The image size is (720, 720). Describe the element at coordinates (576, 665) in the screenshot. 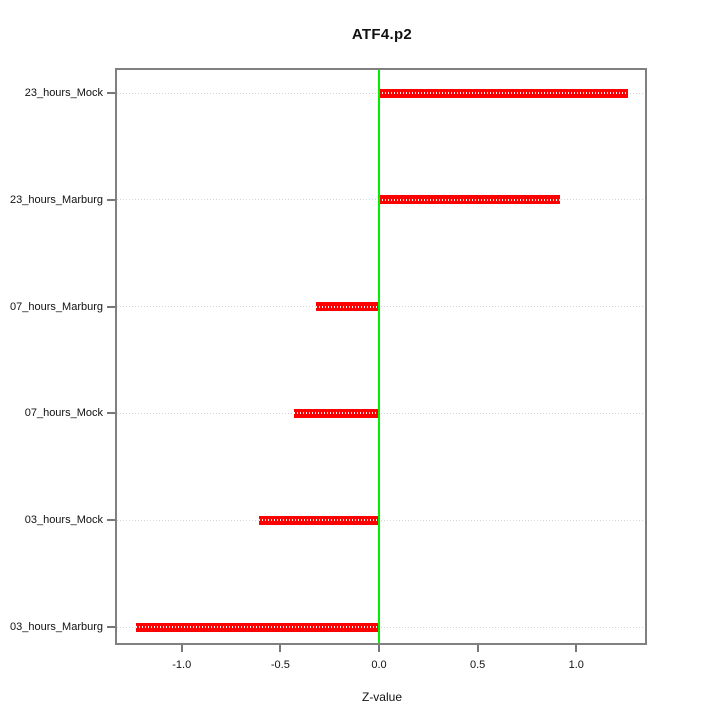

I see `x-axis-tick-label: 1.0` at that location.